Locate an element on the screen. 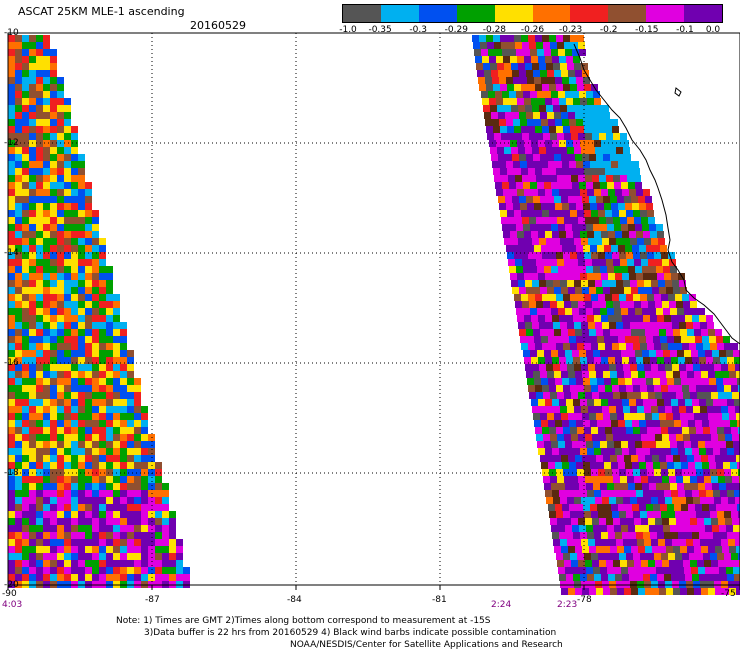 This screenshot has width=740, height=650. colorbar-label: -0.28 is located at coordinates (494, 30).